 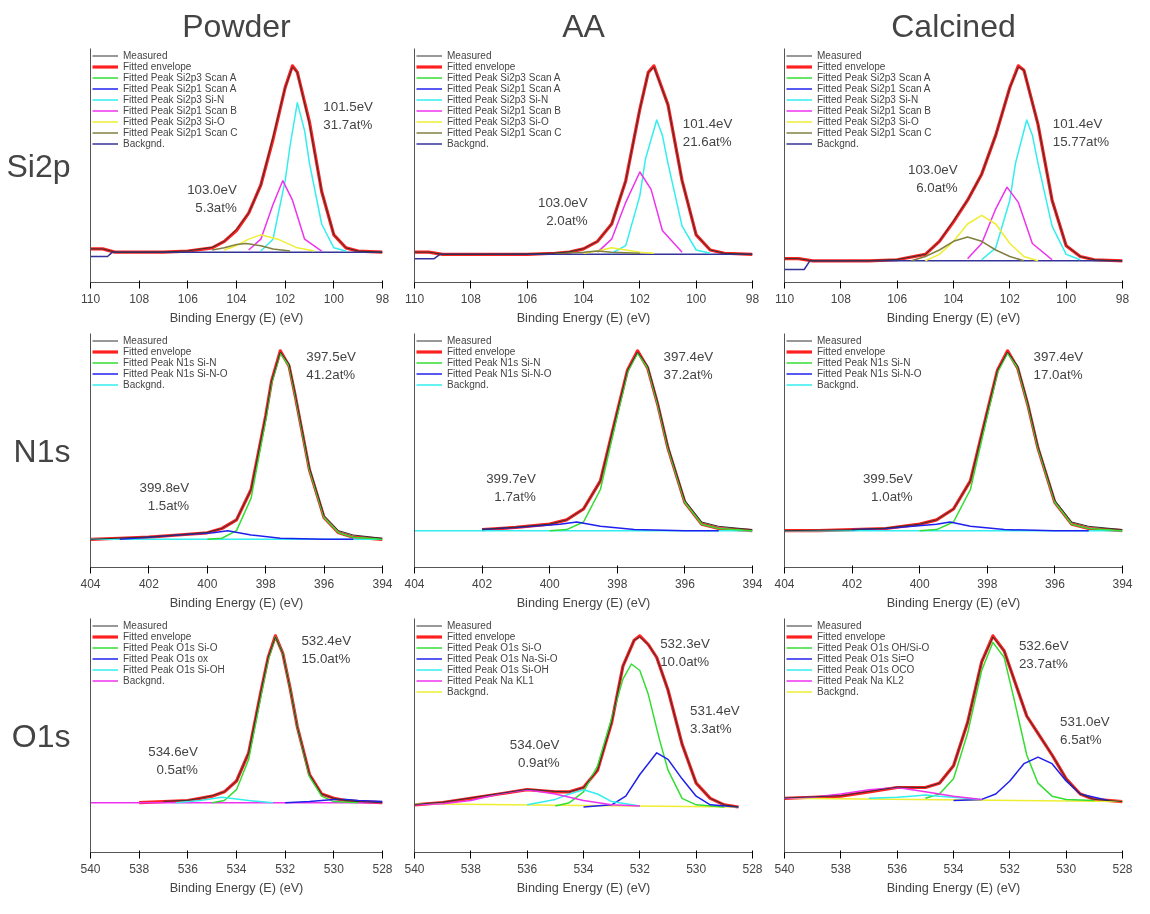 What do you see at coordinates (640, 298) in the screenshot?
I see `x-tick-label: 102` at bounding box center [640, 298].